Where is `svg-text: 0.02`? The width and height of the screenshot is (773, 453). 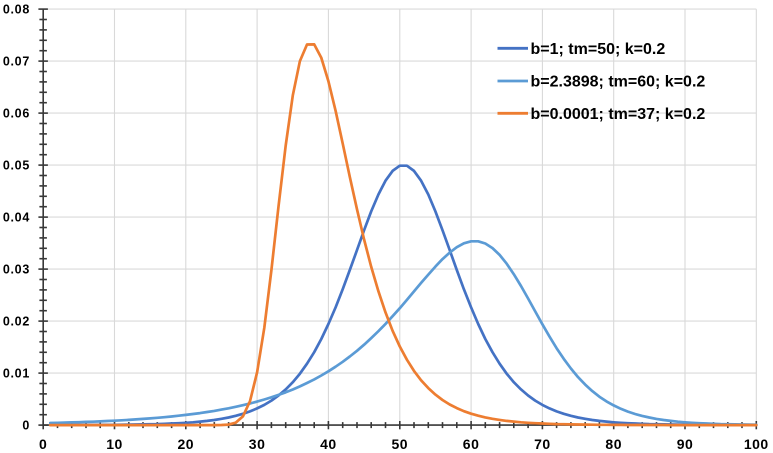 svg-text: 0.02 is located at coordinates (16, 322).